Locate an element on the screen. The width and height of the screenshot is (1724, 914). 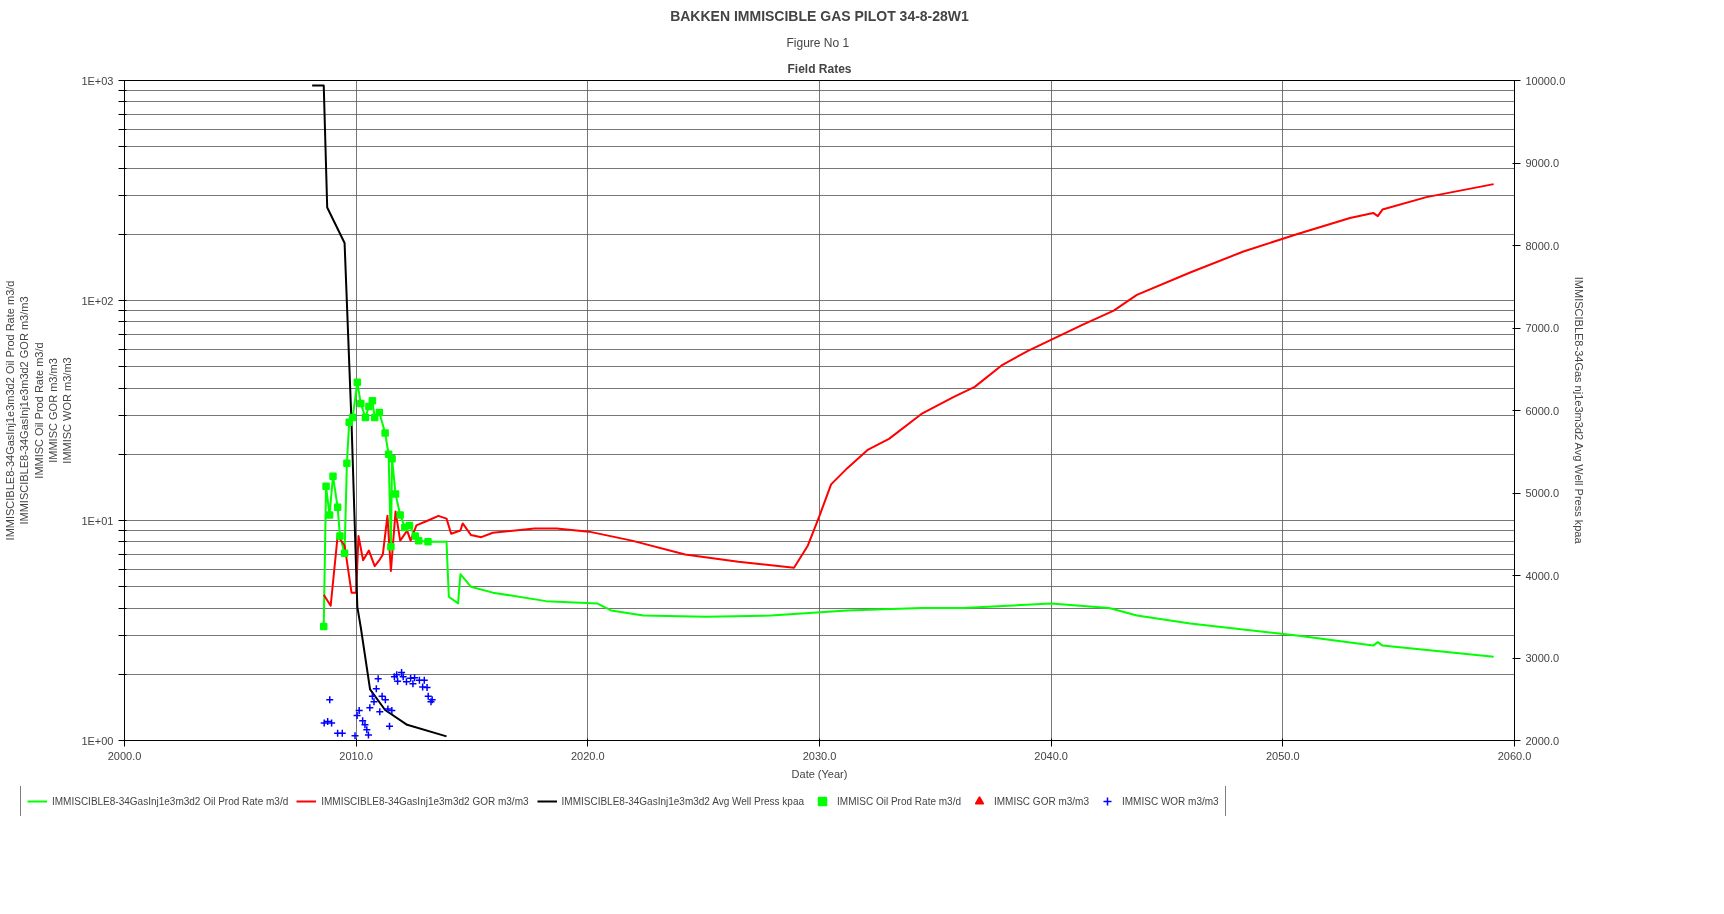
y-tick-label: 1E+02 is located at coordinates (97, 300).